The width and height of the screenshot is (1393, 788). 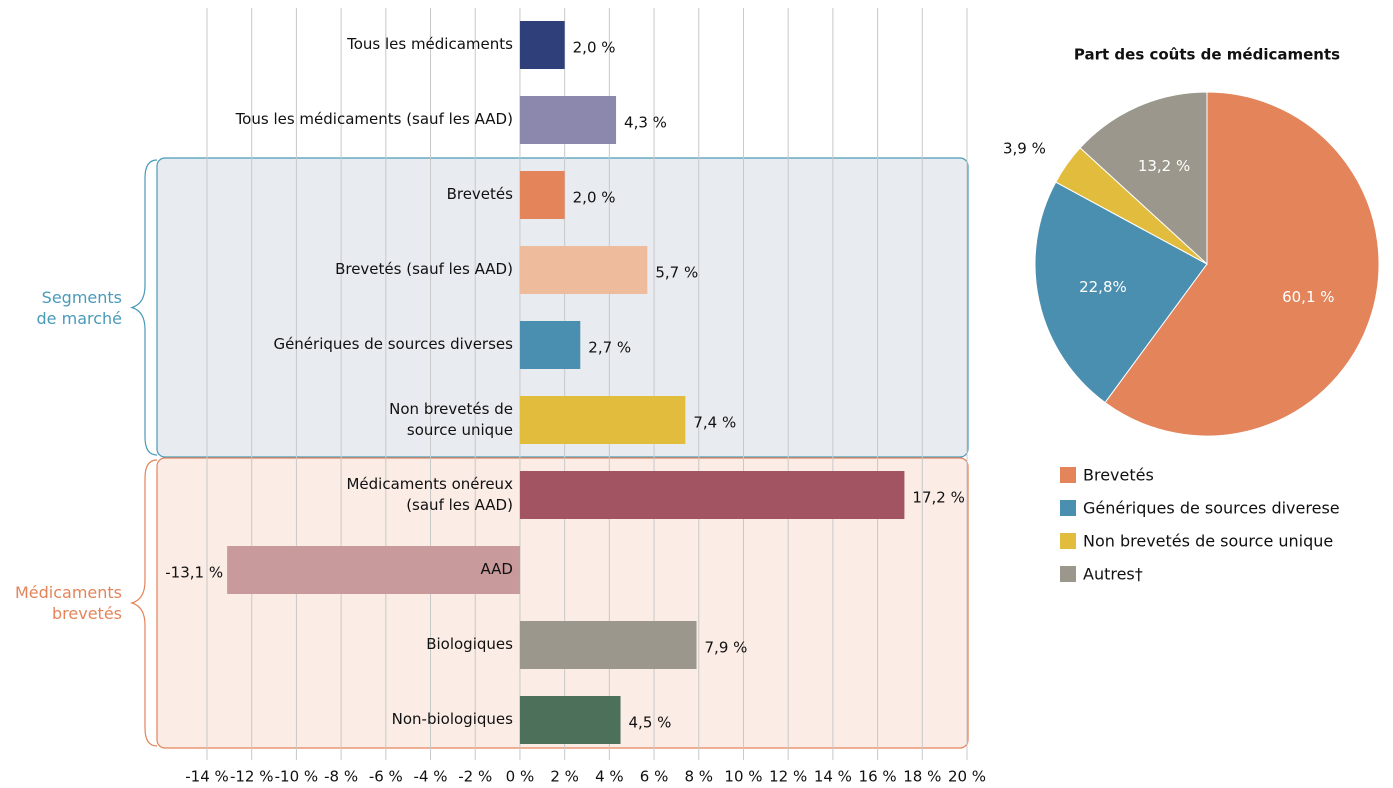 I want to click on x-tick-label: 4 %, so click(x=609, y=777).